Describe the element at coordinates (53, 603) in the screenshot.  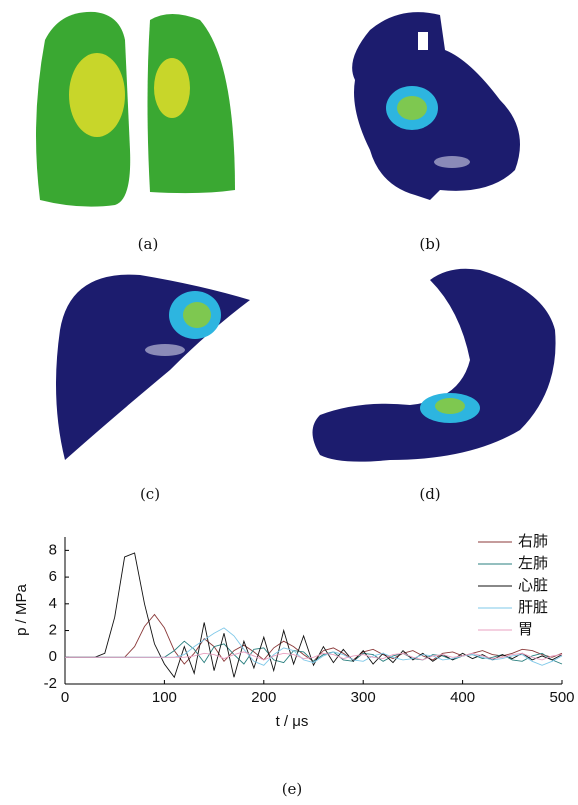
I see `y-tick-label: 4` at that location.